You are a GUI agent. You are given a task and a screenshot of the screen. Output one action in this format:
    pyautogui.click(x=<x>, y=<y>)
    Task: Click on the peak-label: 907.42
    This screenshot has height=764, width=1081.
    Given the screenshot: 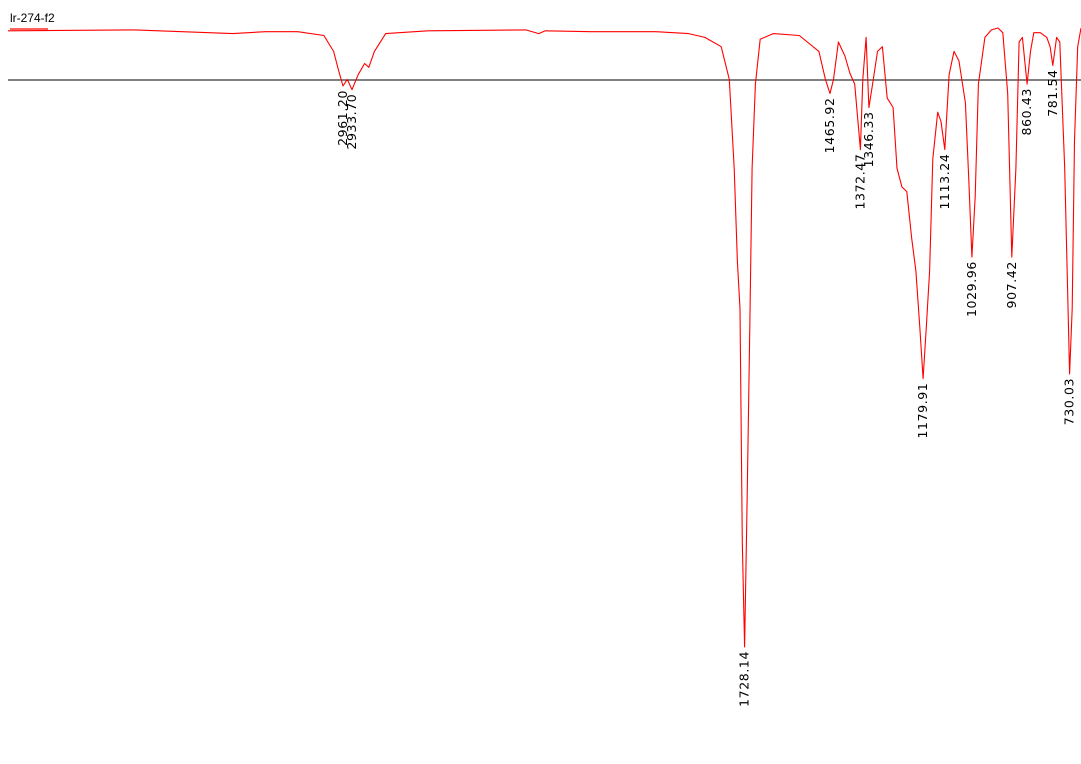 What is the action you would take?
    pyautogui.click(x=1011, y=284)
    